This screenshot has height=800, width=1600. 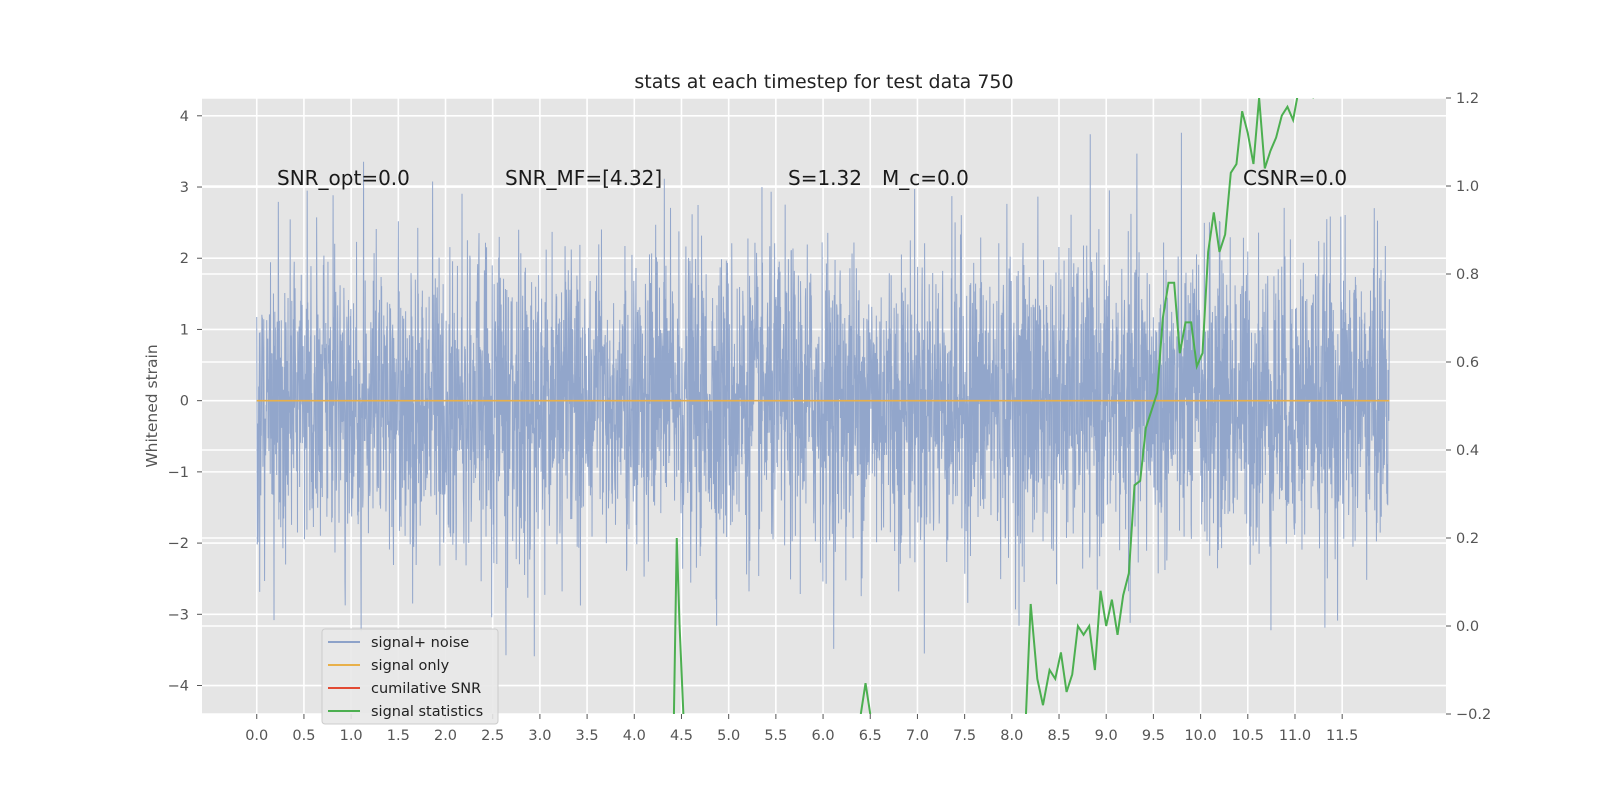 What do you see at coordinates (1106, 736) in the screenshot?
I see `x-tick-label: 9.0` at bounding box center [1106, 736].